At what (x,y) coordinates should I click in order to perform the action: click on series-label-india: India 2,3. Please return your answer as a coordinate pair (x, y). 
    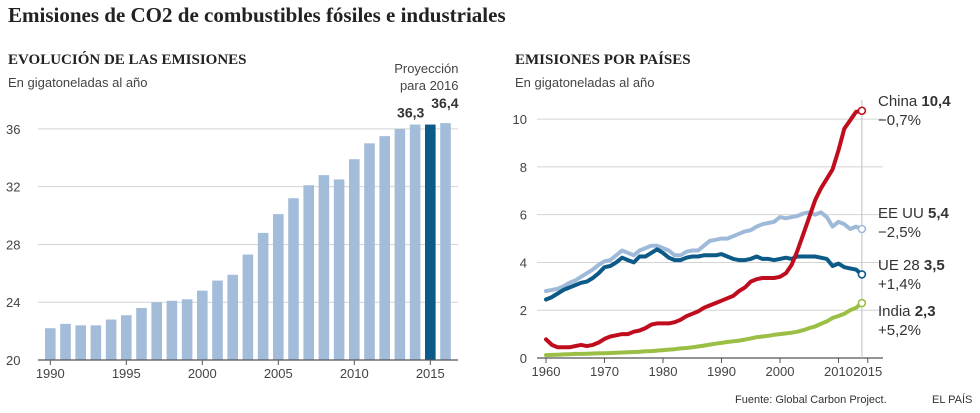
    Looking at the image, I should click on (907, 311).